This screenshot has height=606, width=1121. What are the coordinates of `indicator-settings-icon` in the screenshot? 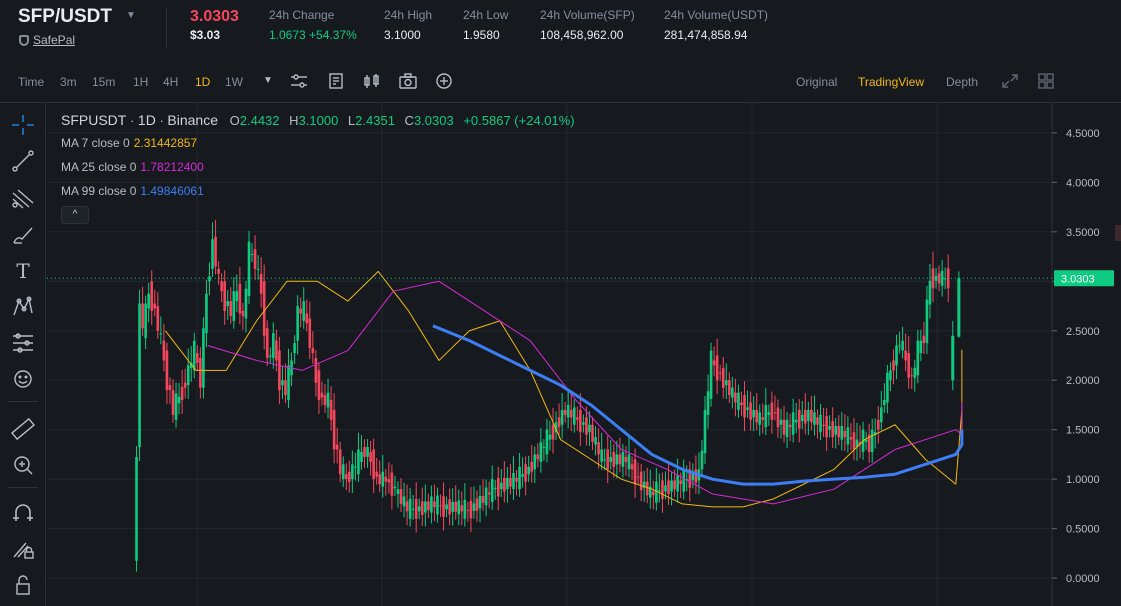 It's located at (299, 81).